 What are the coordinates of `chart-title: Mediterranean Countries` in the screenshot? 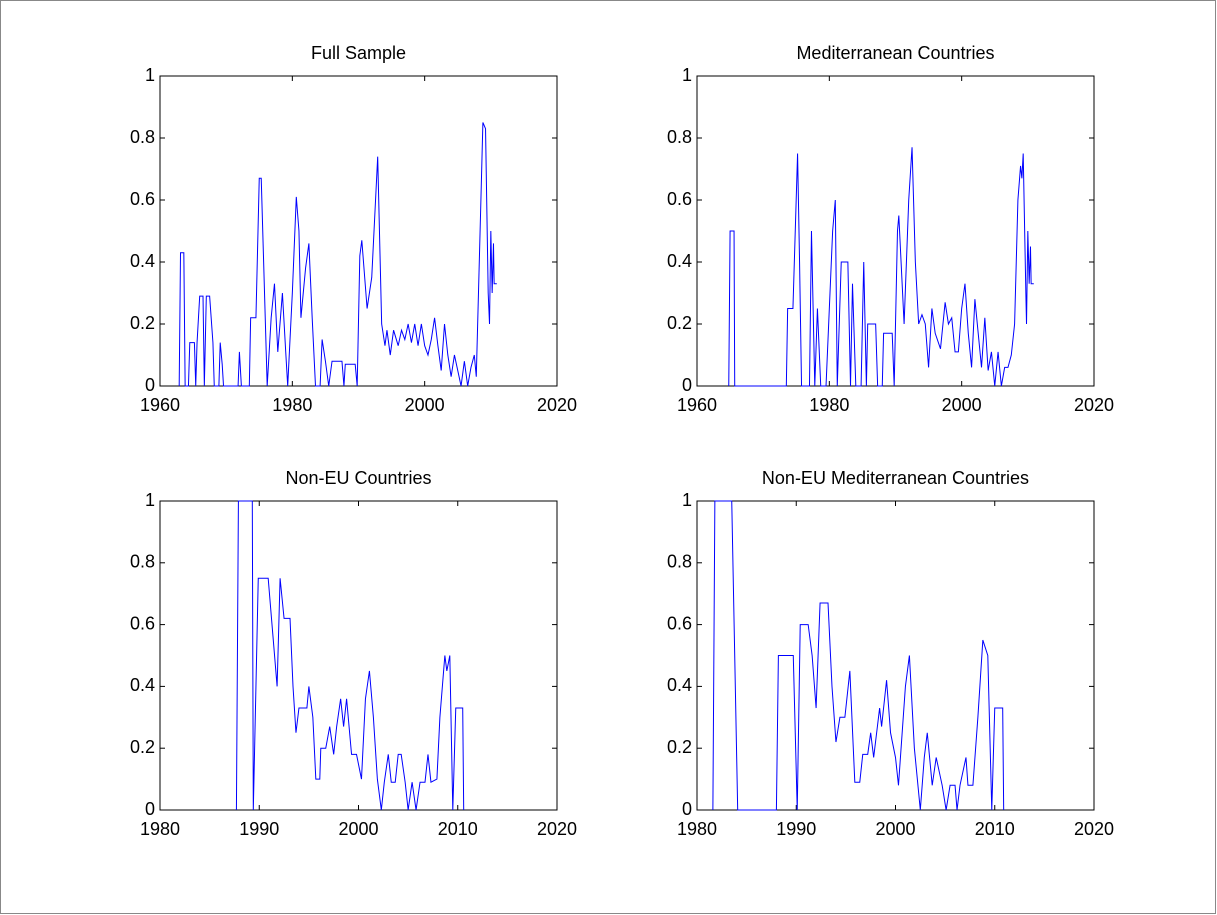 It's located at (895, 53).